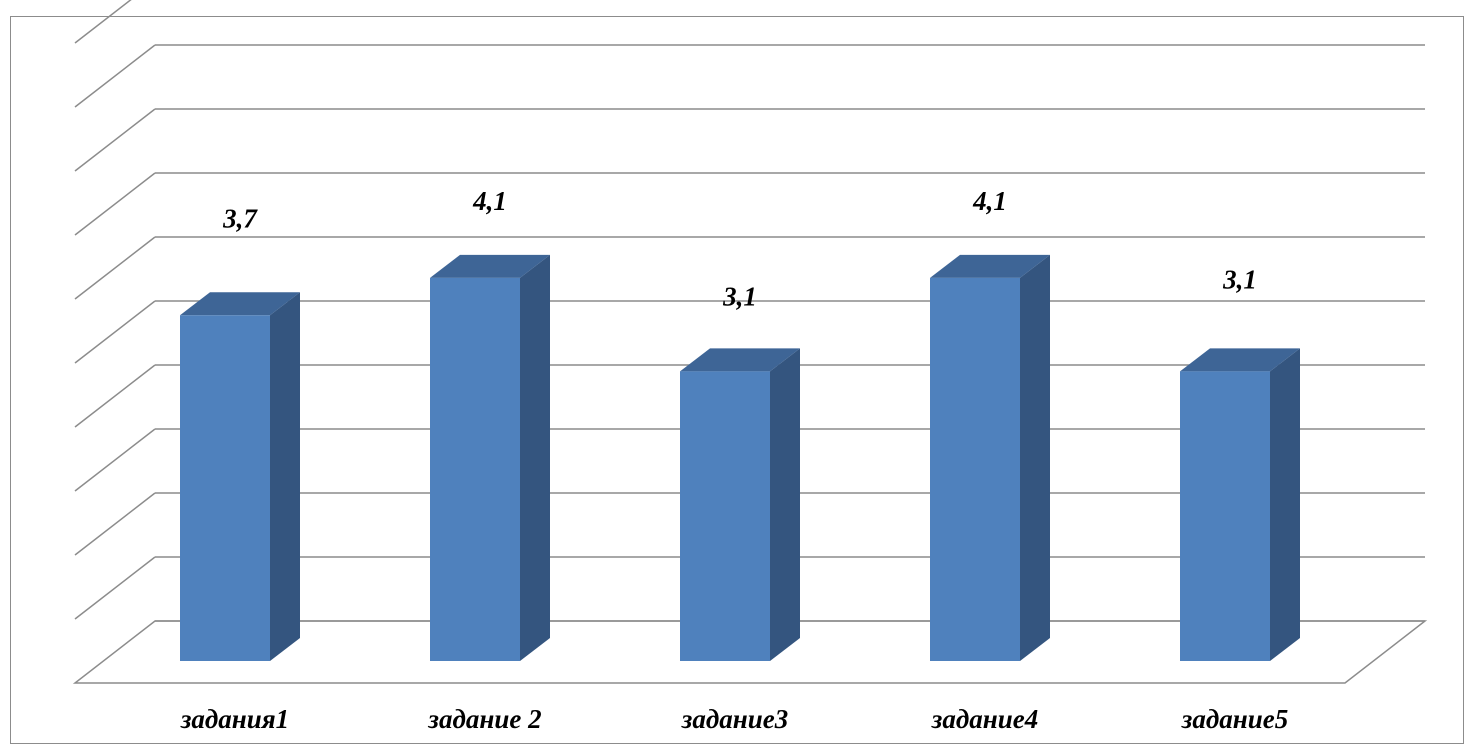  What do you see at coordinates (739, 248) in the screenshot?
I see `data-labels: 3,7 4,1 3,1 4,1 3,1` at bounding box center [739, 248].